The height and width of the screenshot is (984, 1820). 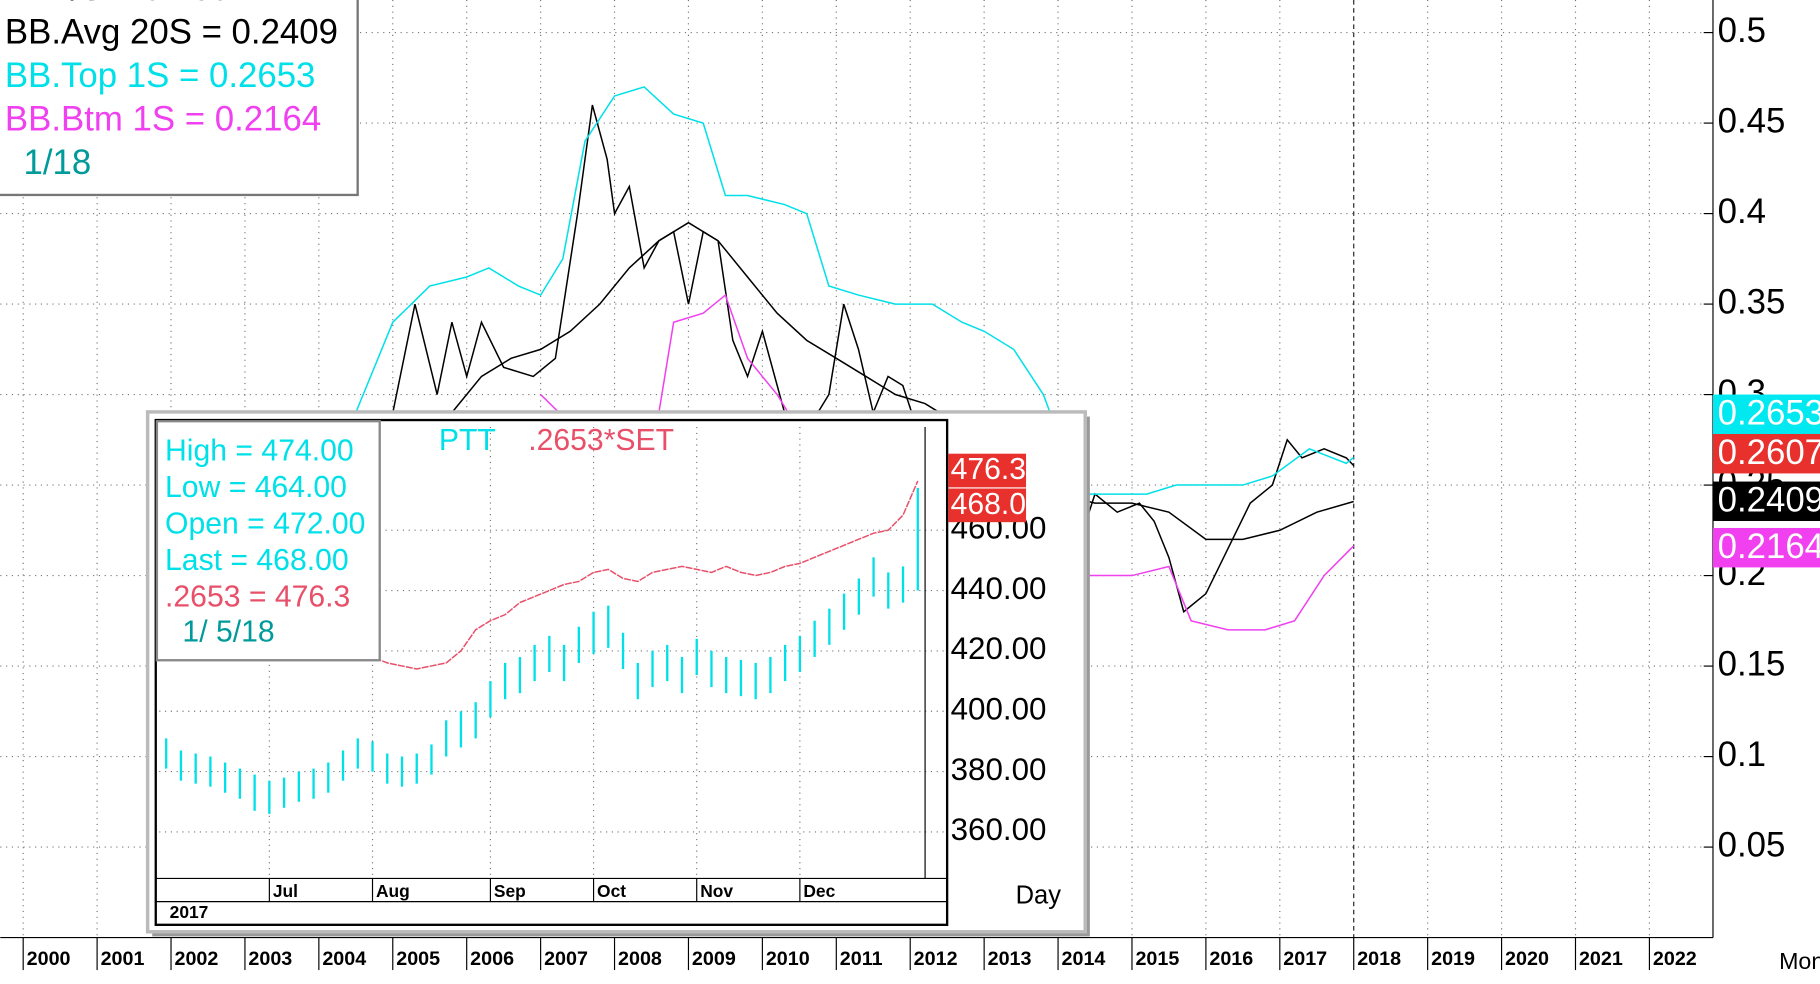 I want to click on x-tick-label: 2009, so click(x=714, y=959).